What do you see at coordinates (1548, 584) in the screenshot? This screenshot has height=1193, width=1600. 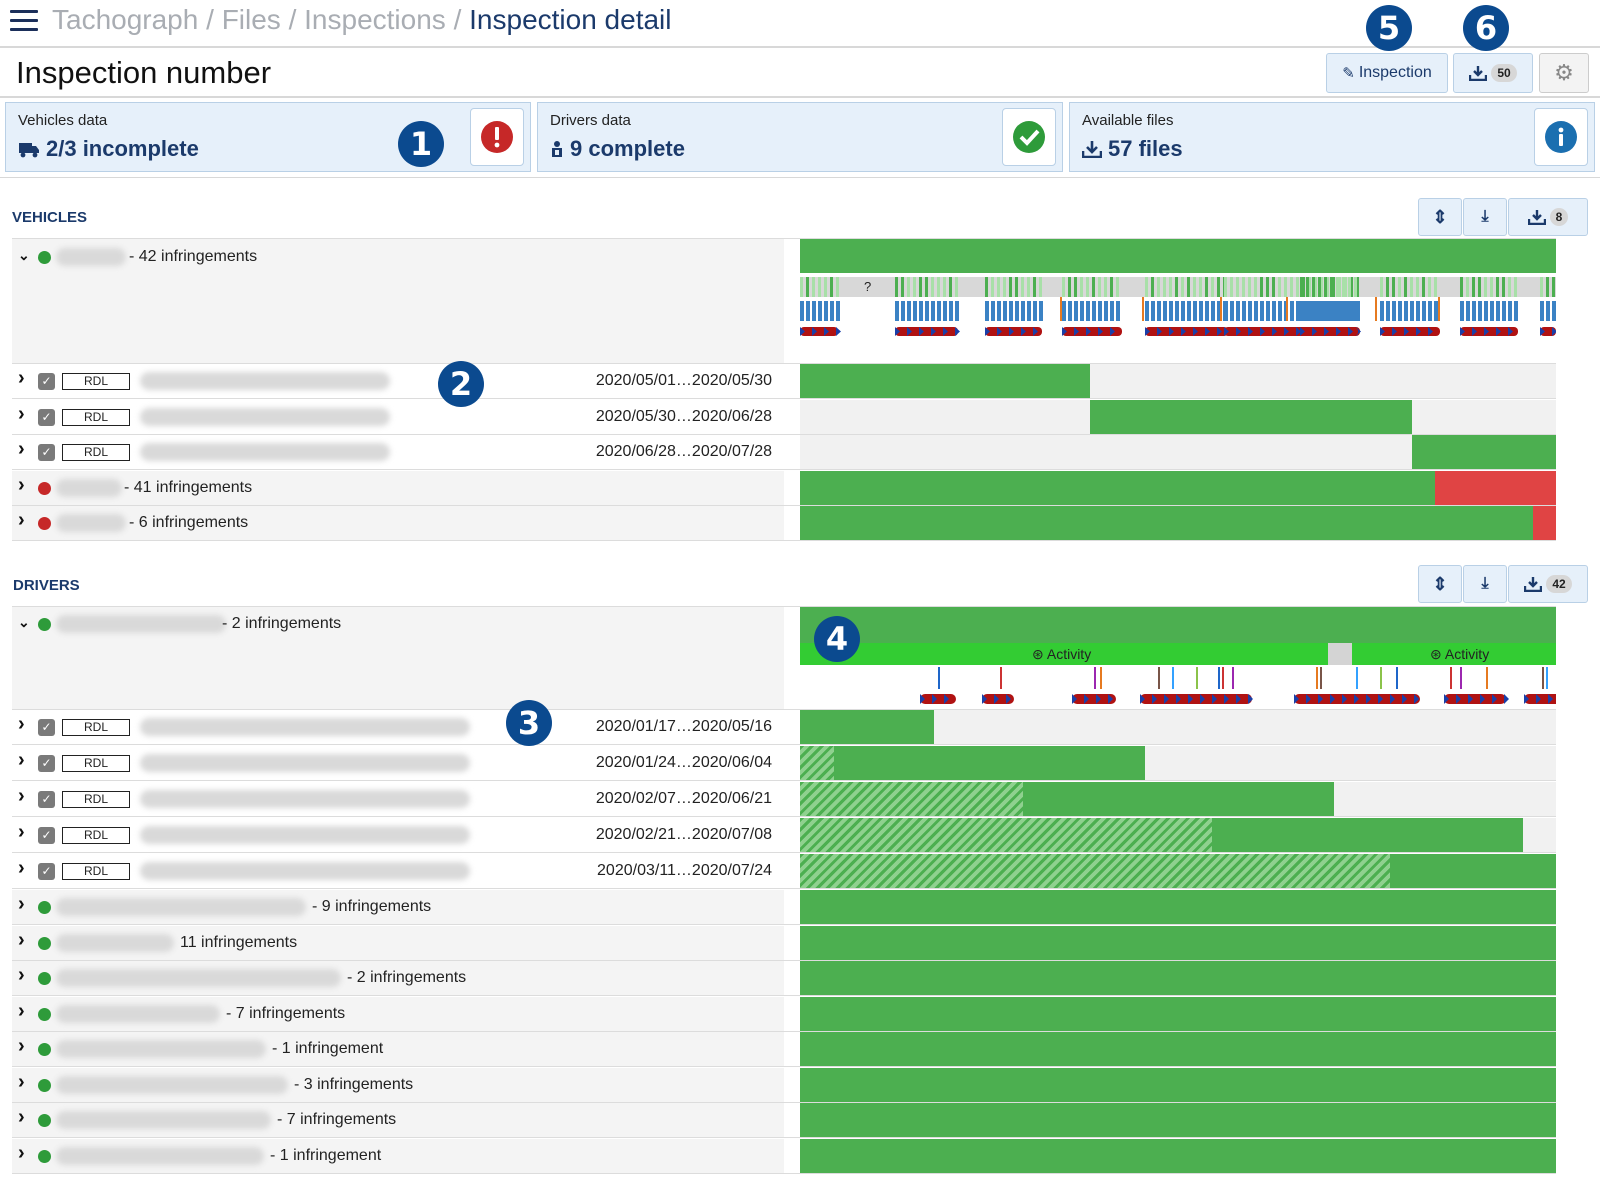 I see `drivers-download-button: 42` at bounding box center [1548, 584].